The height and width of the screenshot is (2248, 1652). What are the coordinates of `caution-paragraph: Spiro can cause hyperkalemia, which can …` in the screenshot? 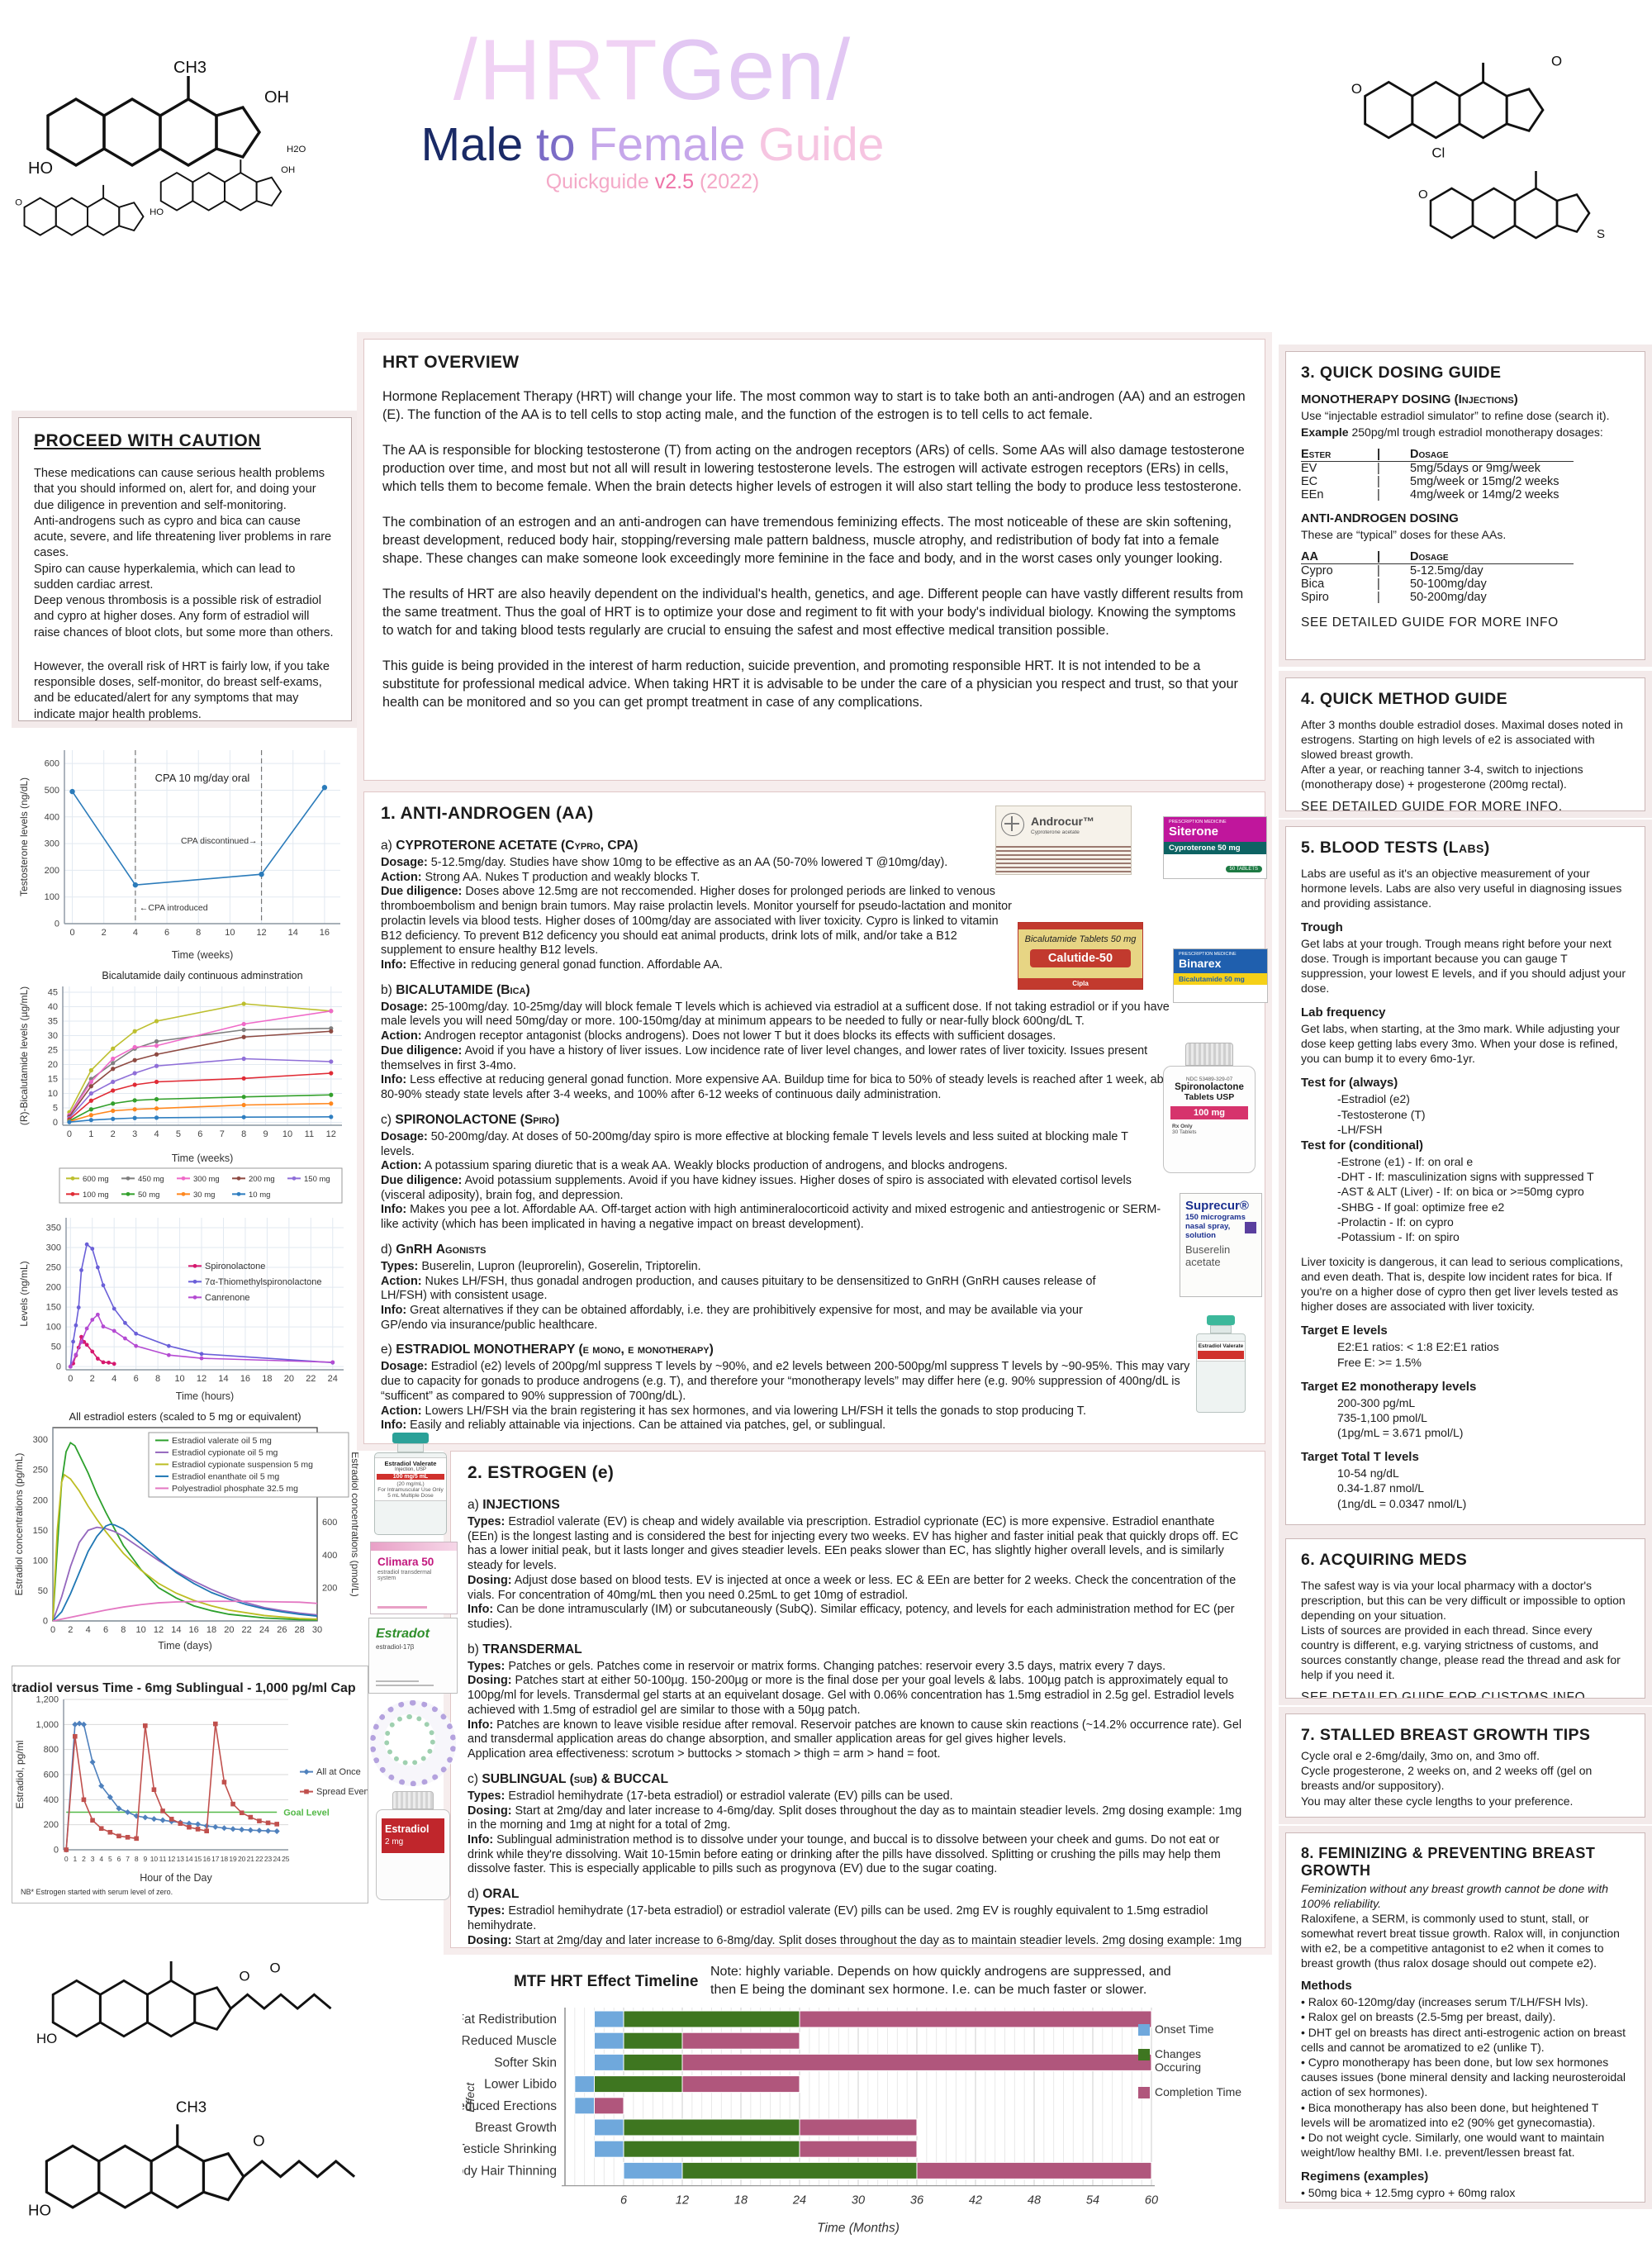 It's located at (165, 577).